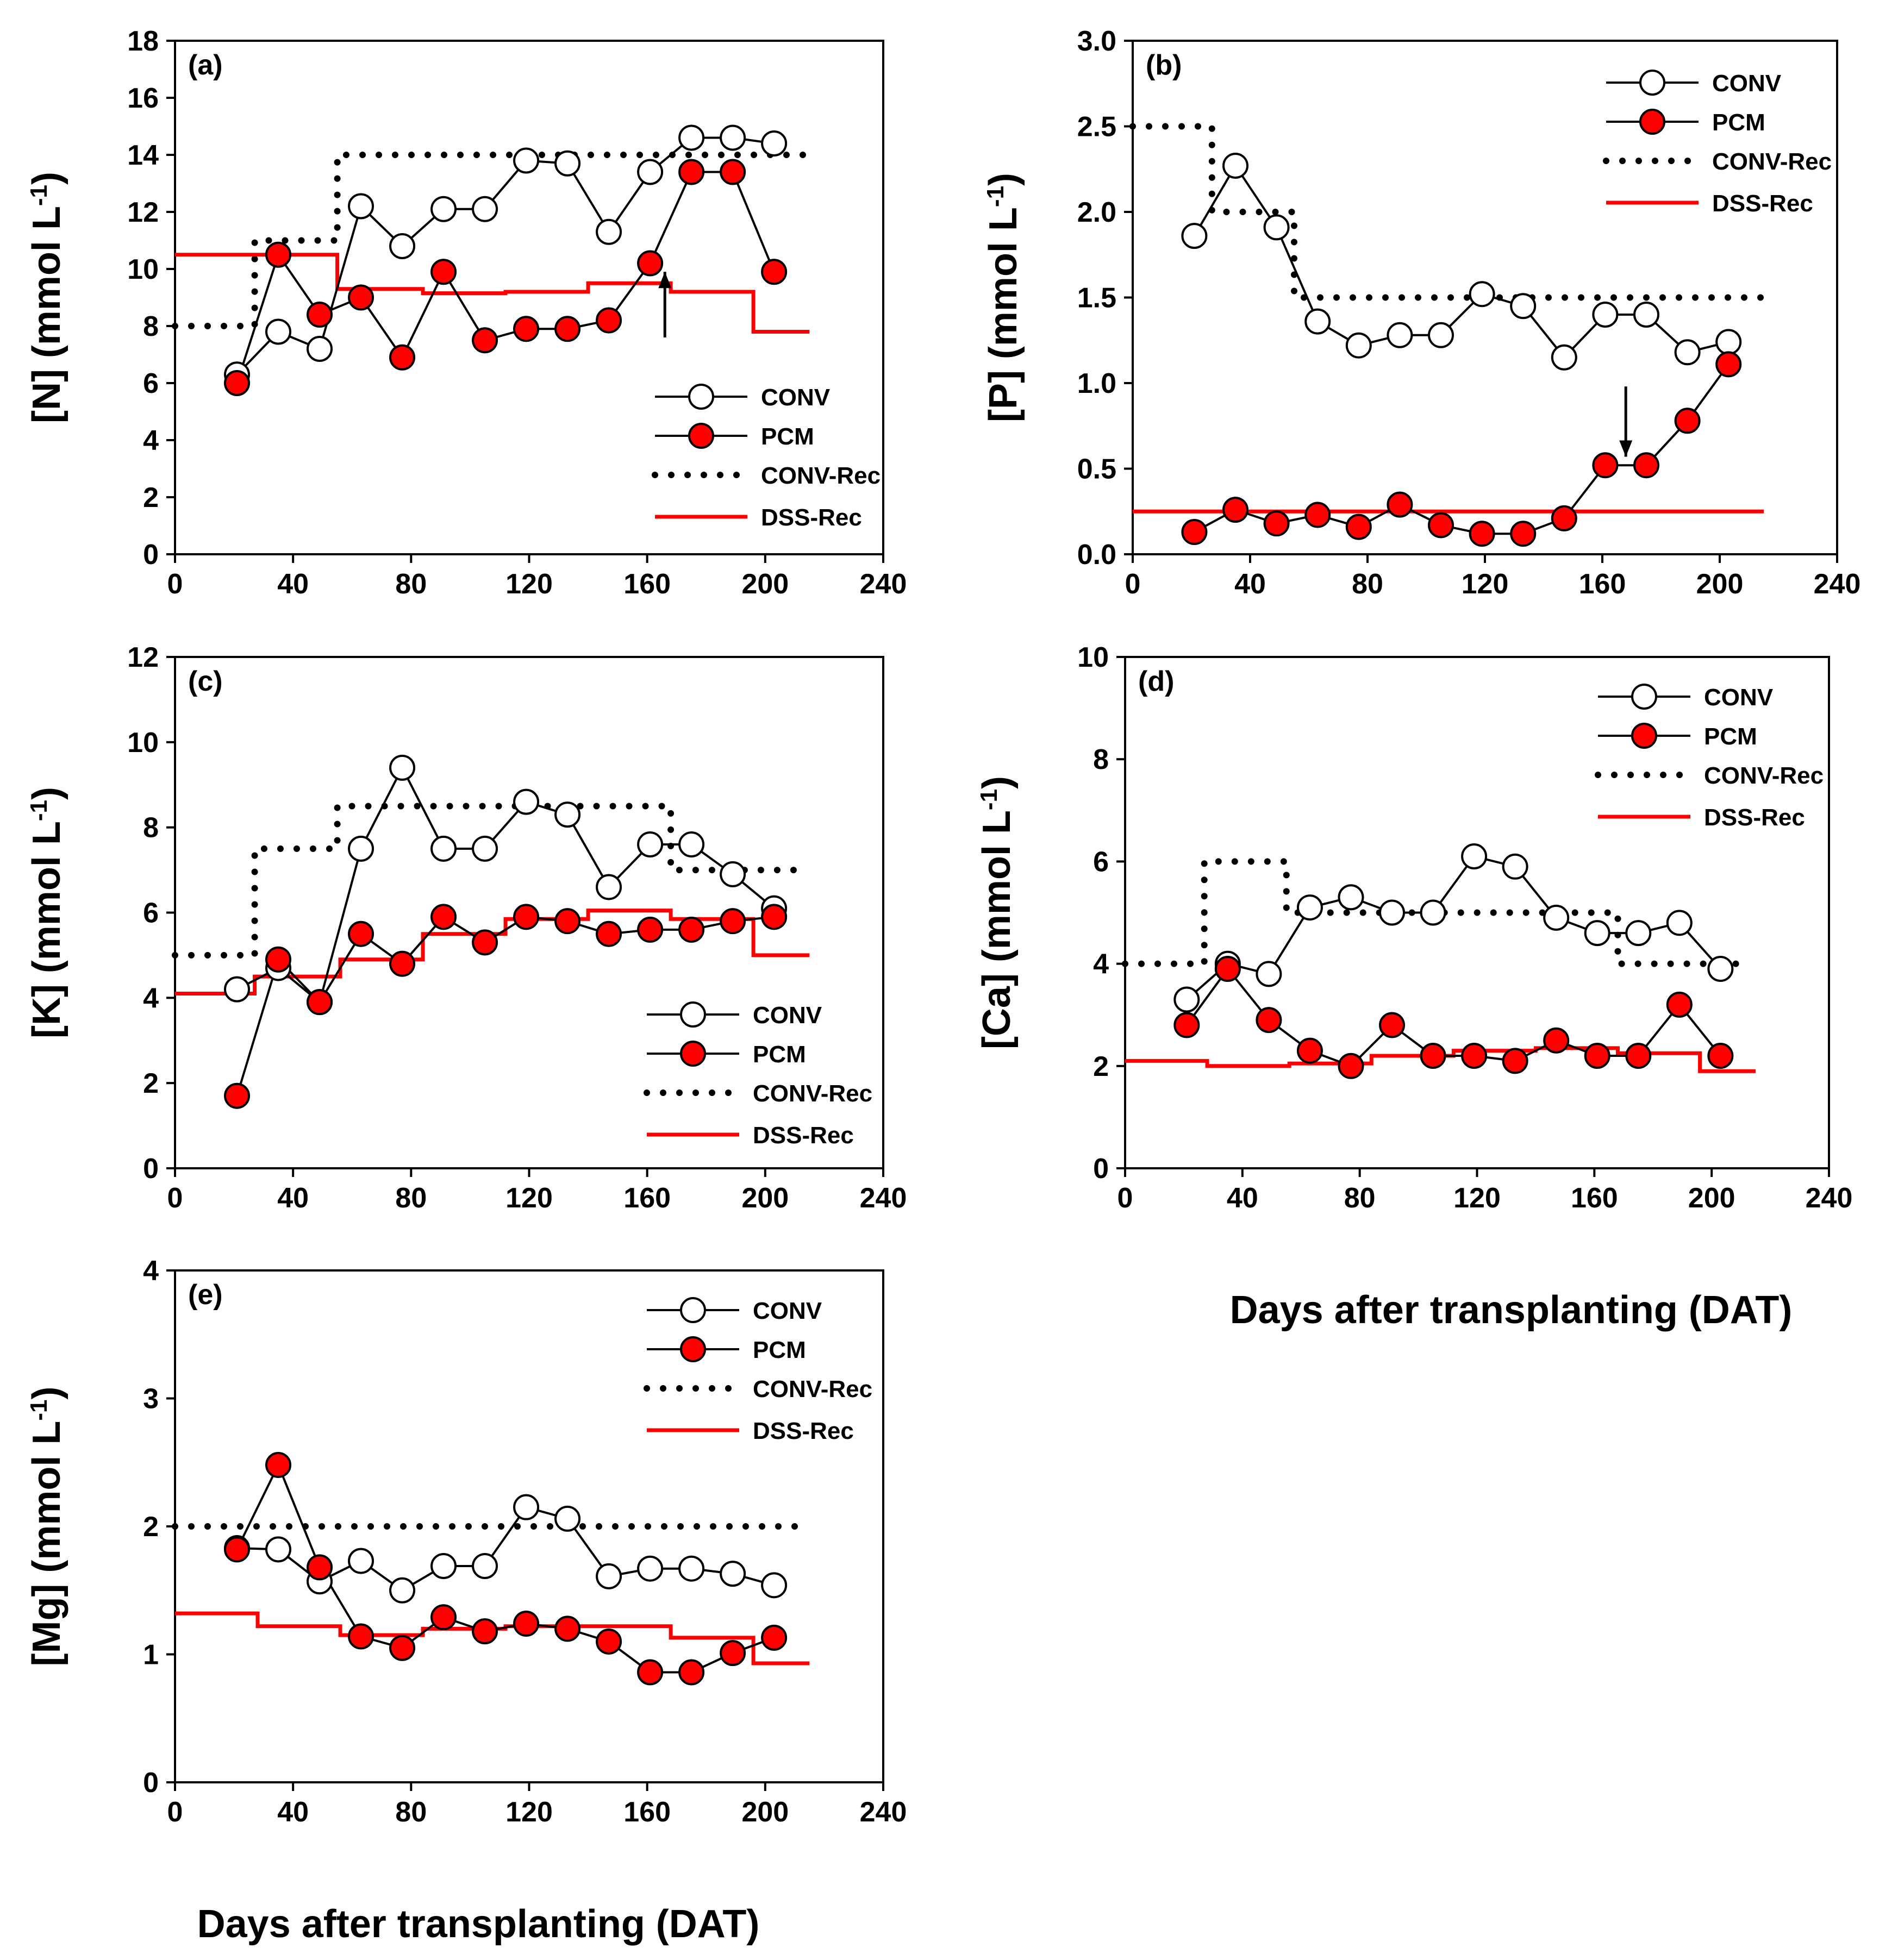 The width and height of the screenshot is (1898, 1960). I want to click on x-axis-title-bottom: Days after transplanting (DAT), so click(478, 1924).